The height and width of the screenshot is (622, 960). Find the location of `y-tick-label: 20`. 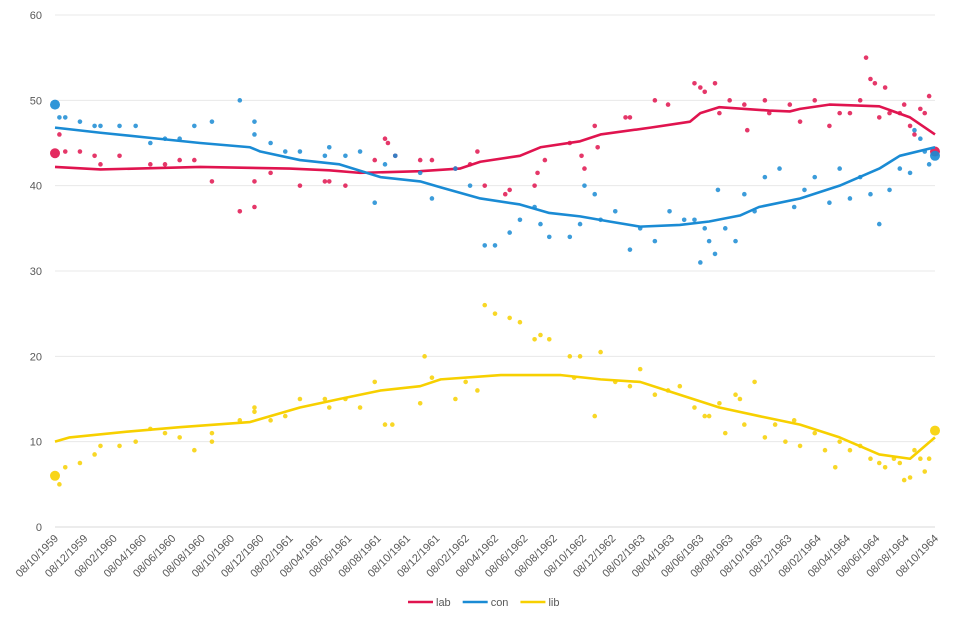

y-tick-label: 20 is located at coordinates (36, 357).